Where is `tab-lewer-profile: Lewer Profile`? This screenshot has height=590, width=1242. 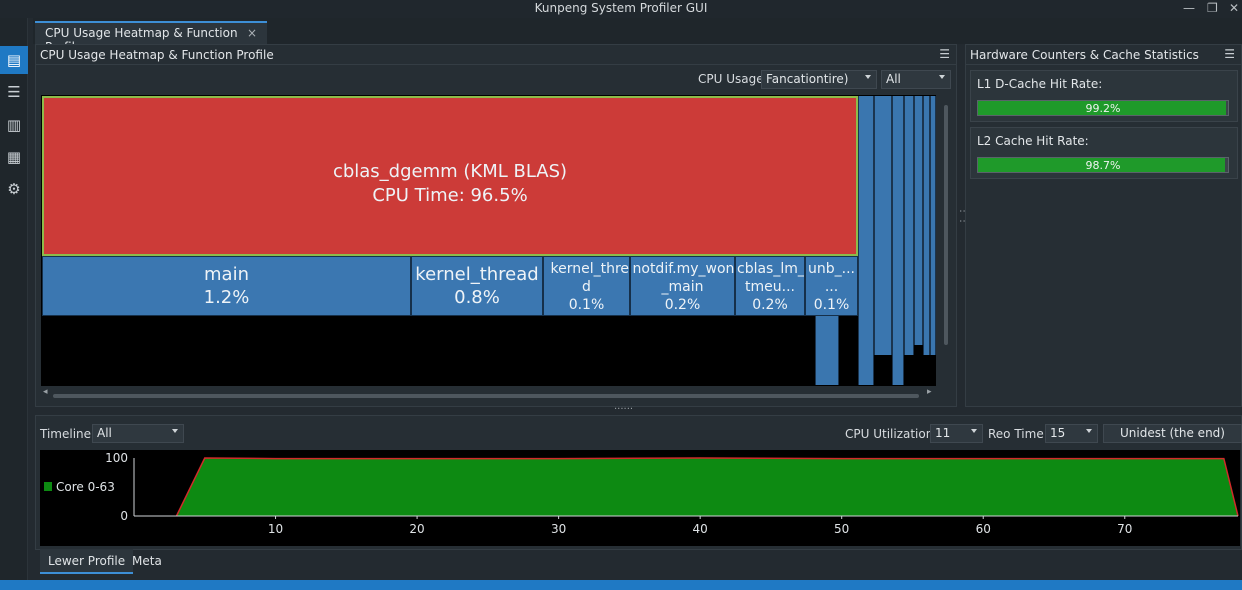
tab-lewer-profile: Lewer Profile is located at coordinates (87, 561).